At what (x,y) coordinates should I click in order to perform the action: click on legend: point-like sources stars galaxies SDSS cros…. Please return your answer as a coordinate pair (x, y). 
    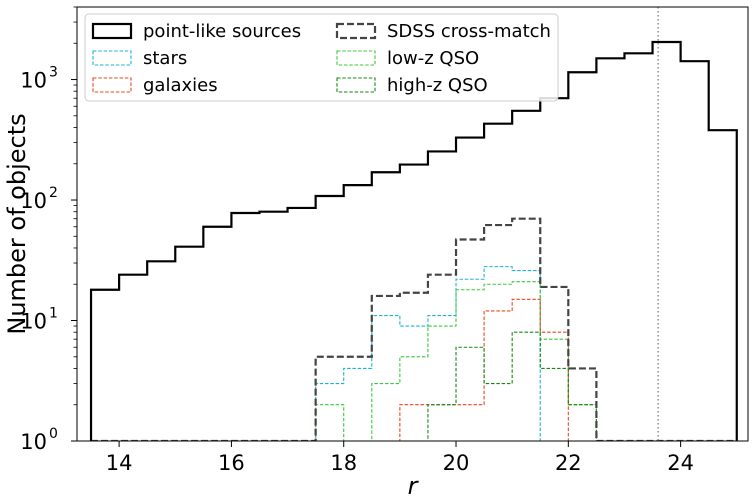
    Looking at the image, I should click on (321, 57).